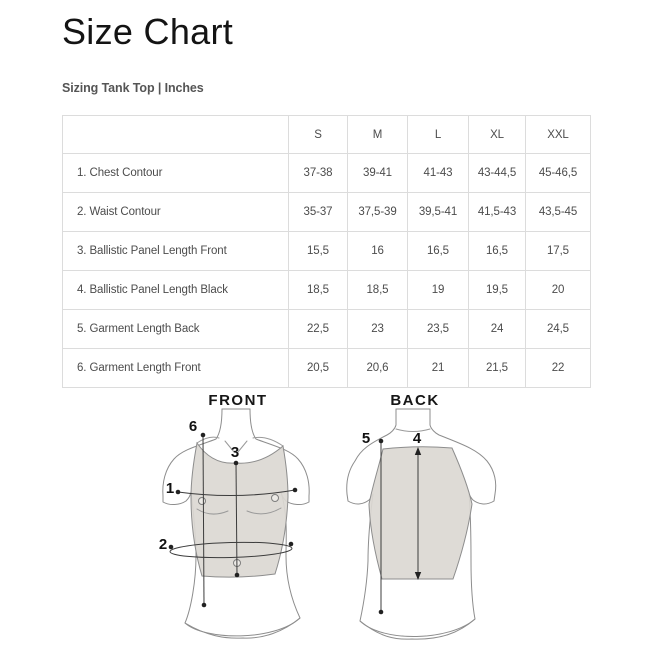 The width and height of the screenshot is (650, 650). I want to click on cell-value: 24,5, so click(558, 329).